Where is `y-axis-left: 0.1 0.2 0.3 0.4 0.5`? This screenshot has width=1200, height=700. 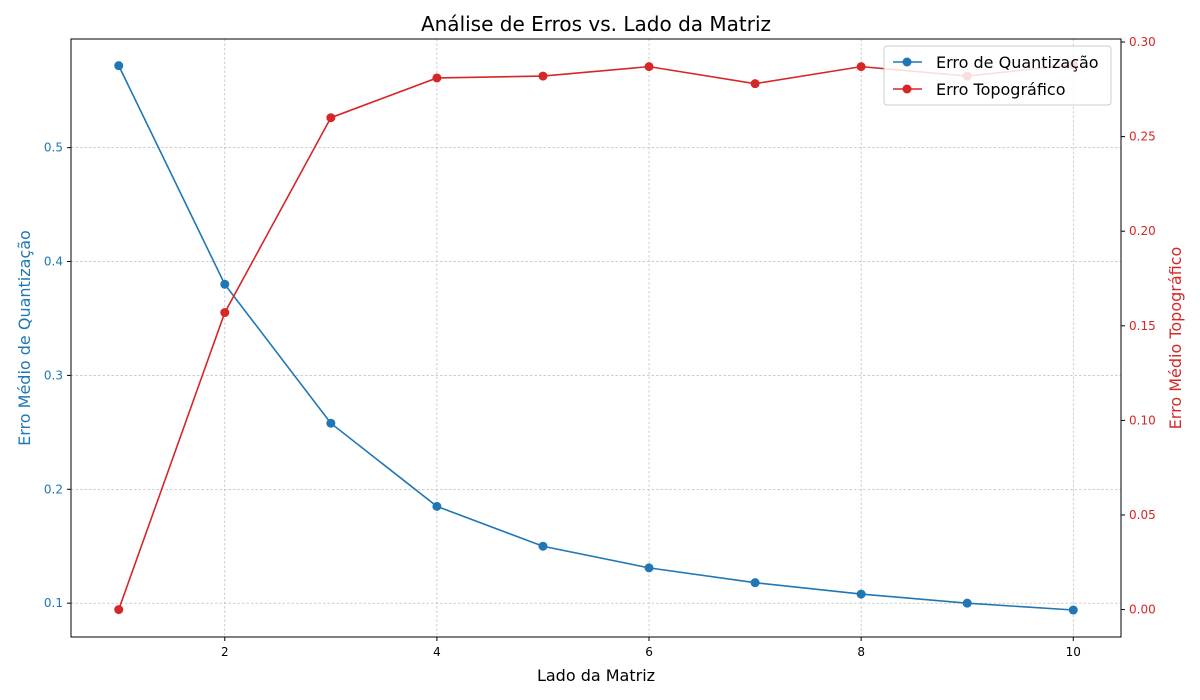 y-axis-left: 0.1 0.2 0.3 0.4 0.5 is located at coordinates (57, 375).